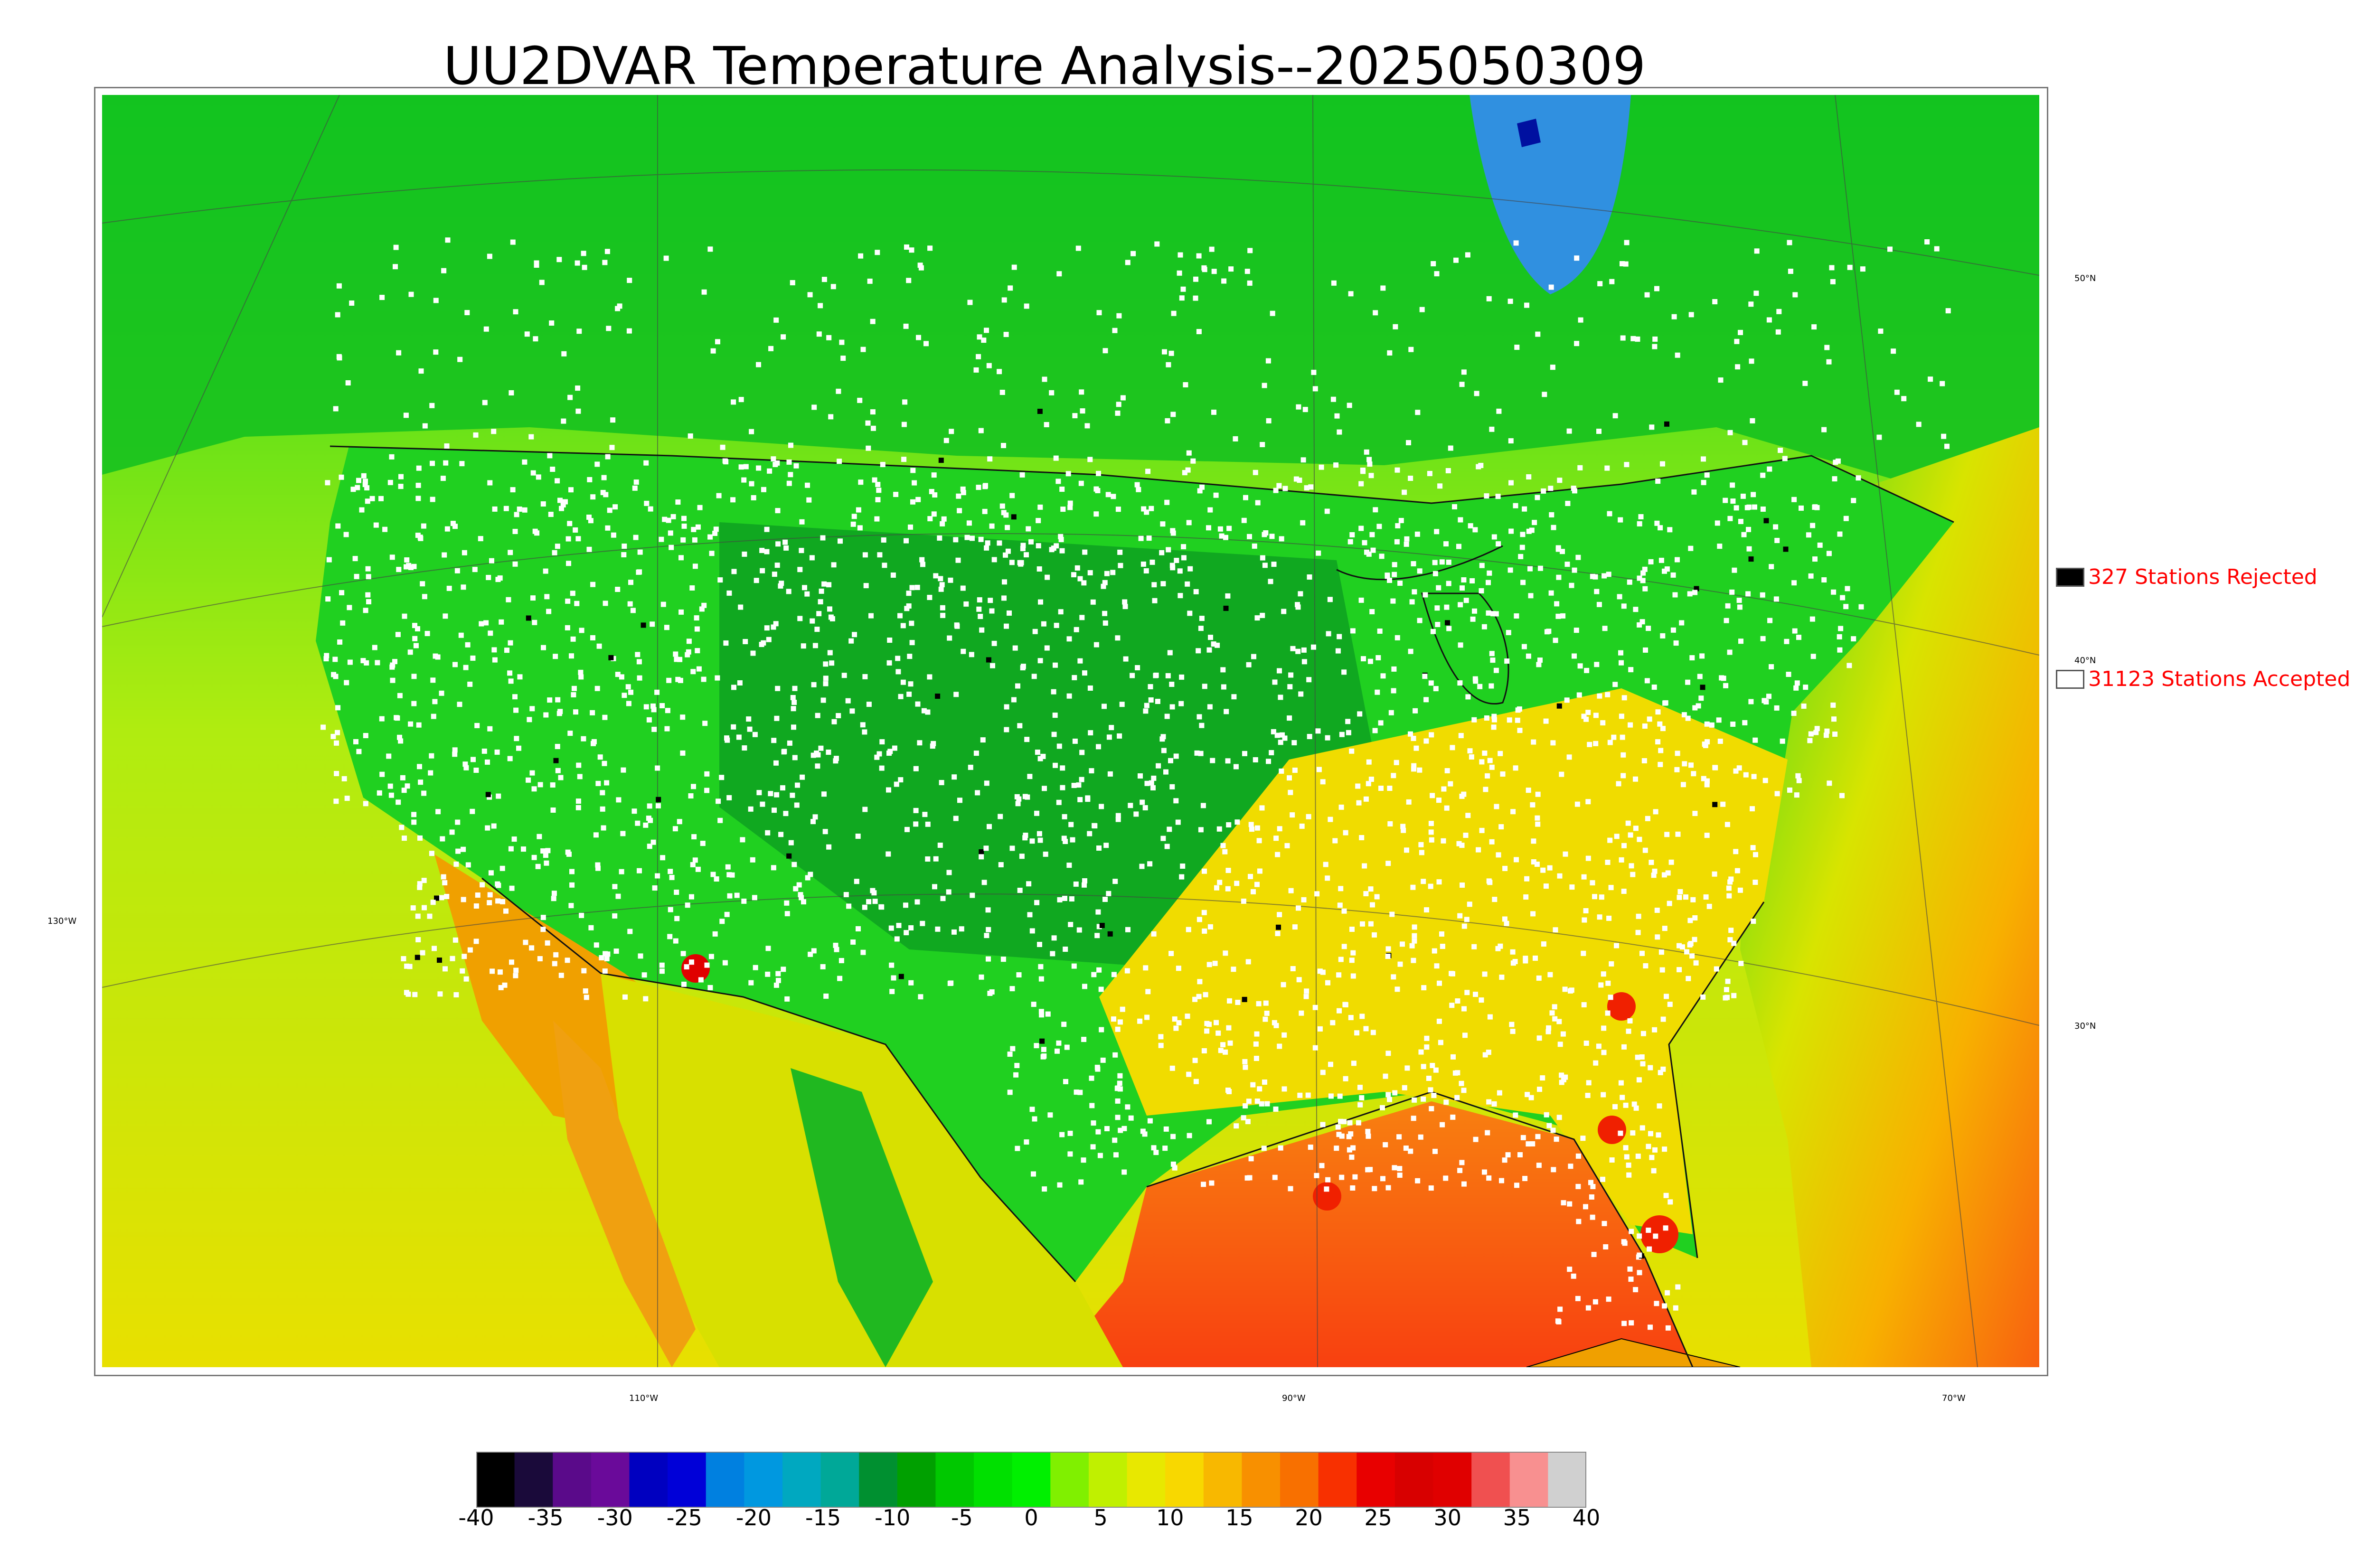 This screenshot has width=2374, height=1568. What do you see at coordinates (1621, 1007) in the screenshot?
I see `hotspot` at bounding box center [1621, 1007].